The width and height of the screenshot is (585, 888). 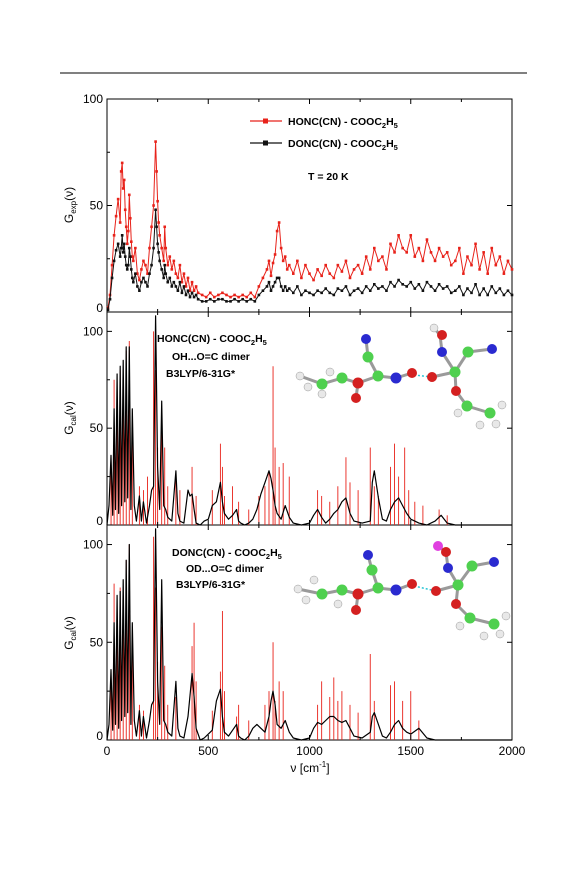 What do you see at coordinates (97, 206) in the screenshot?
I see `top-ytick-label-1: 50` at bounding box center [97, 206].